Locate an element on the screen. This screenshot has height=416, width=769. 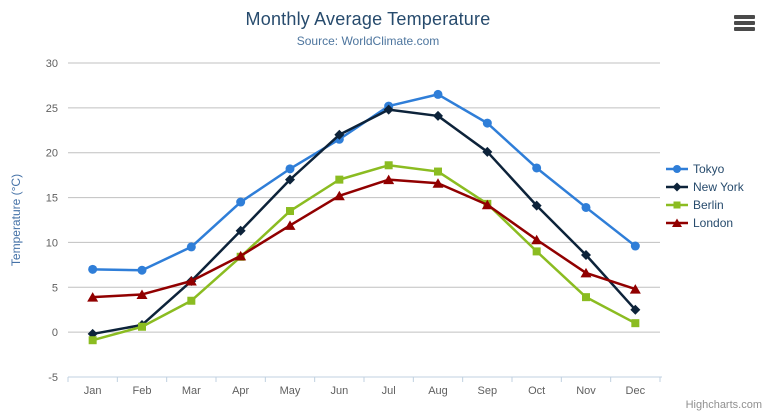
hamburger-menu-icon is located at coordinates (745, 23).